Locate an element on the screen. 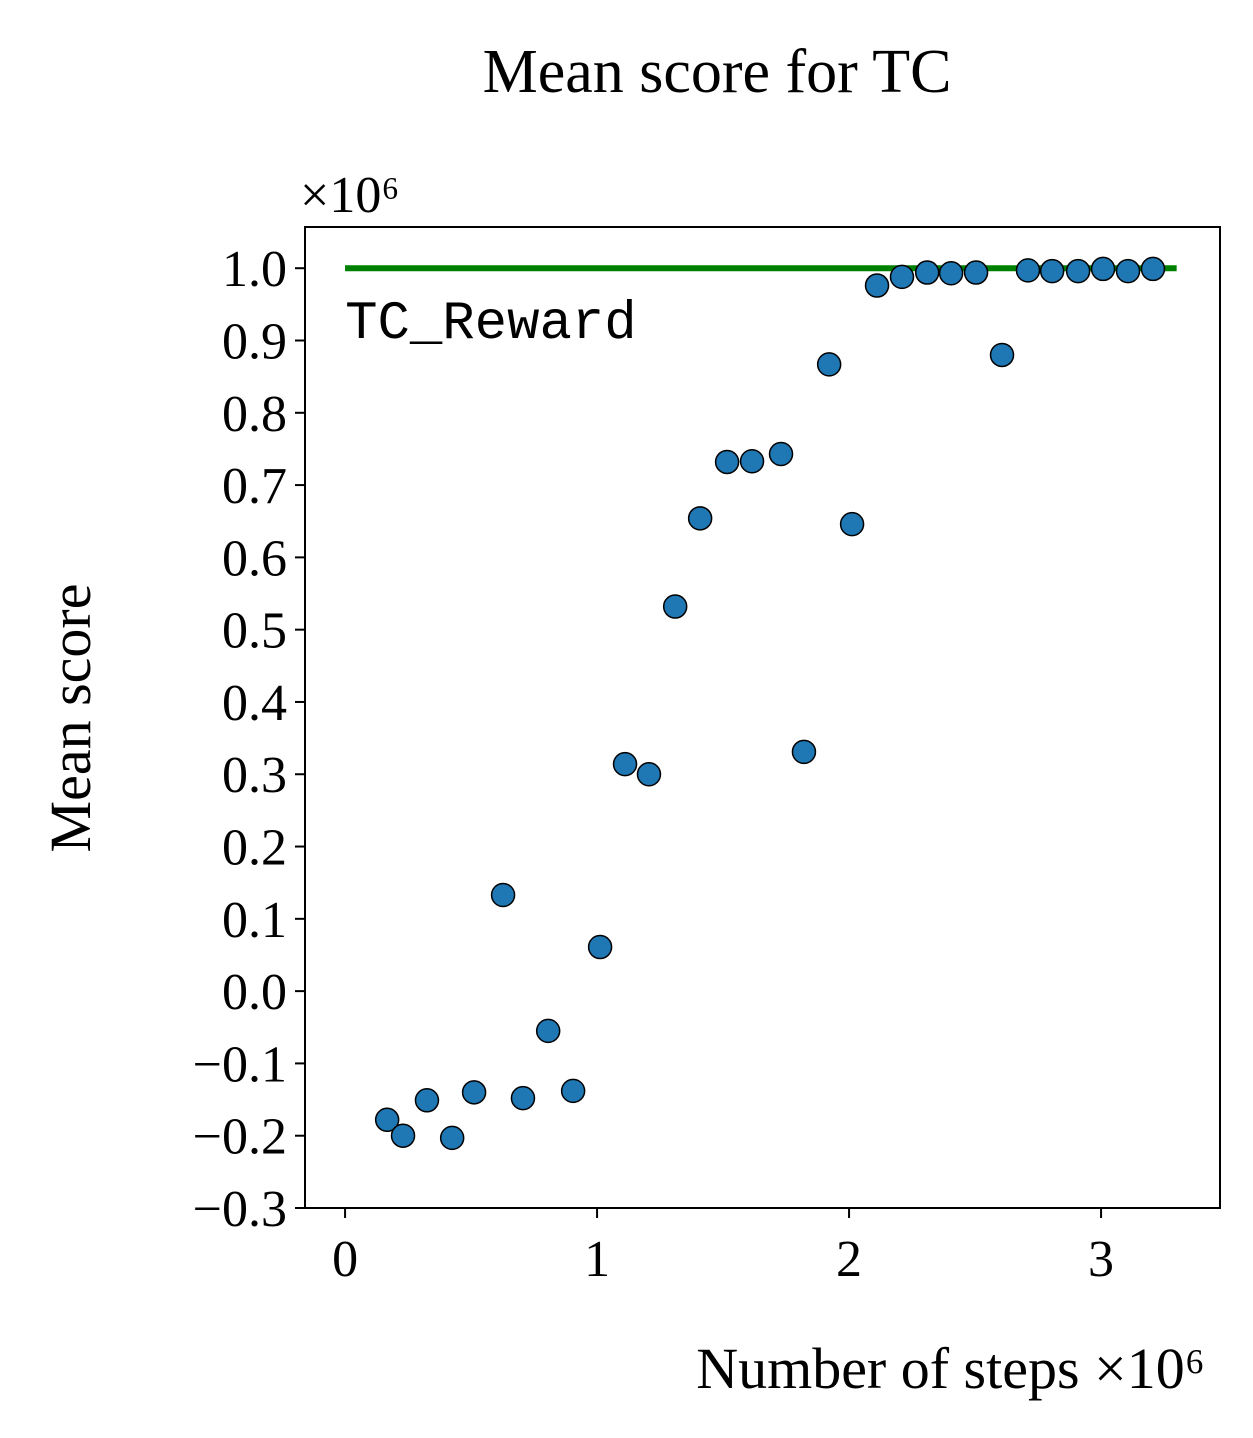 This screenshot has height=1438, width=1253. chart-title: Mean score for TC is located at coordinates (717, 72).